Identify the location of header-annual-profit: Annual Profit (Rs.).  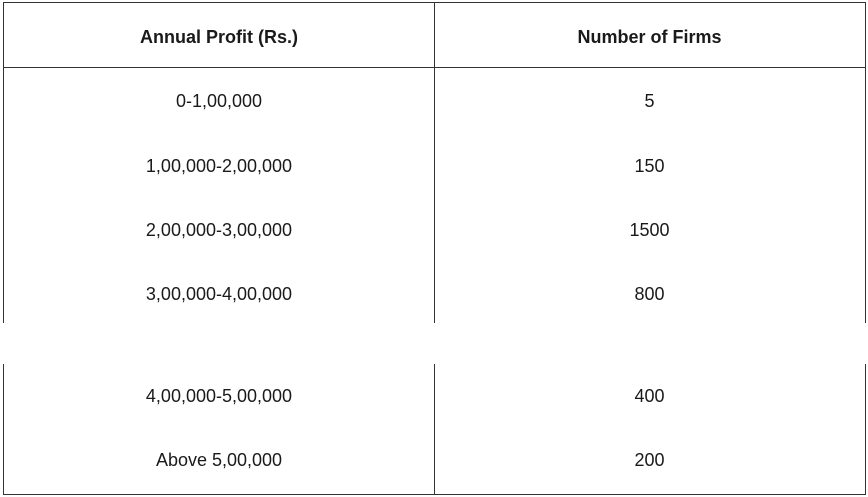
(219, 36).